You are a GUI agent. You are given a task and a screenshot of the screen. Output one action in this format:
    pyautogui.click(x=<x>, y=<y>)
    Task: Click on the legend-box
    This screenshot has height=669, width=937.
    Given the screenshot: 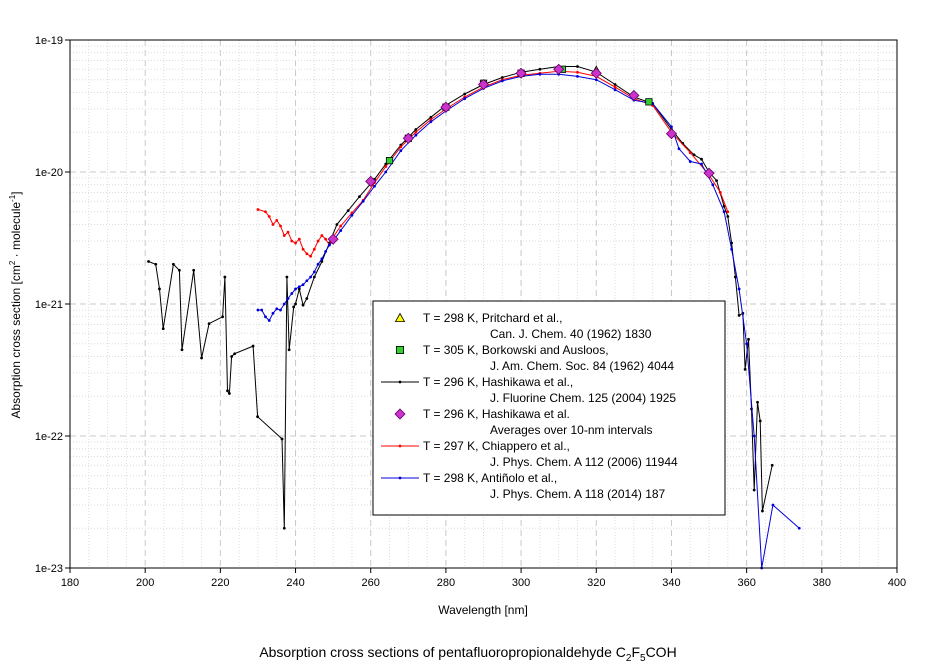 What is the action you would take?
    pyautogui.click(x=549, y=408)
    